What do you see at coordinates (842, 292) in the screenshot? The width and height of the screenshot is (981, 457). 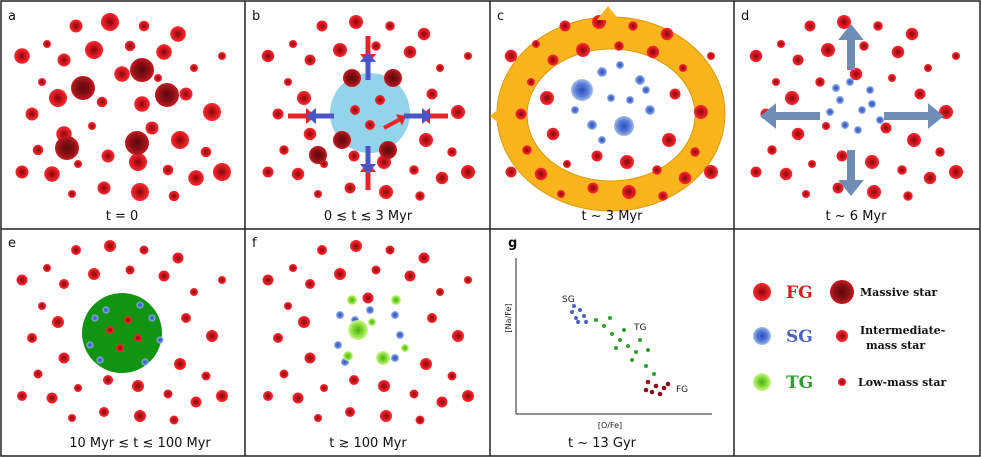 I see `legend-massive-marker` at bounding box center [842, 292].